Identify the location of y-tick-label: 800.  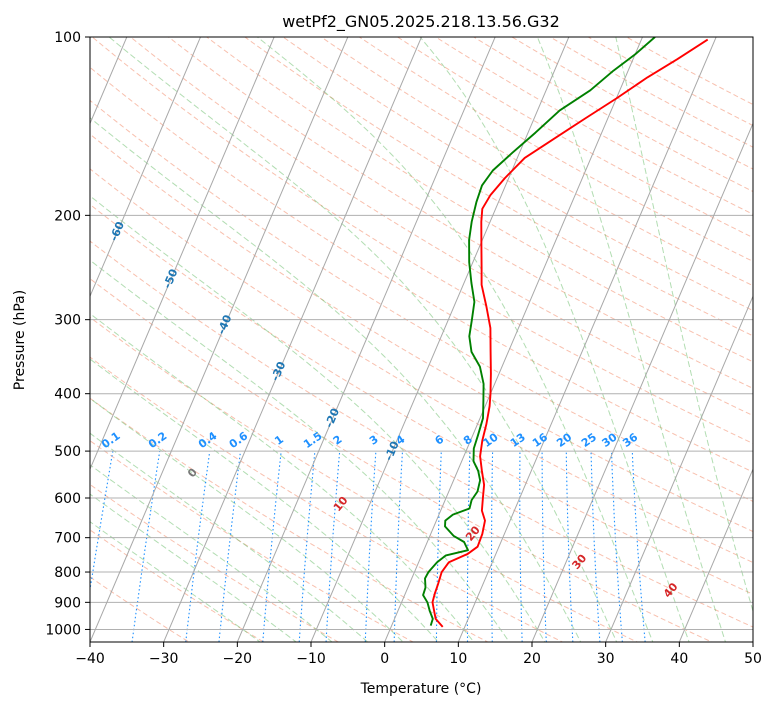
(67, 573).